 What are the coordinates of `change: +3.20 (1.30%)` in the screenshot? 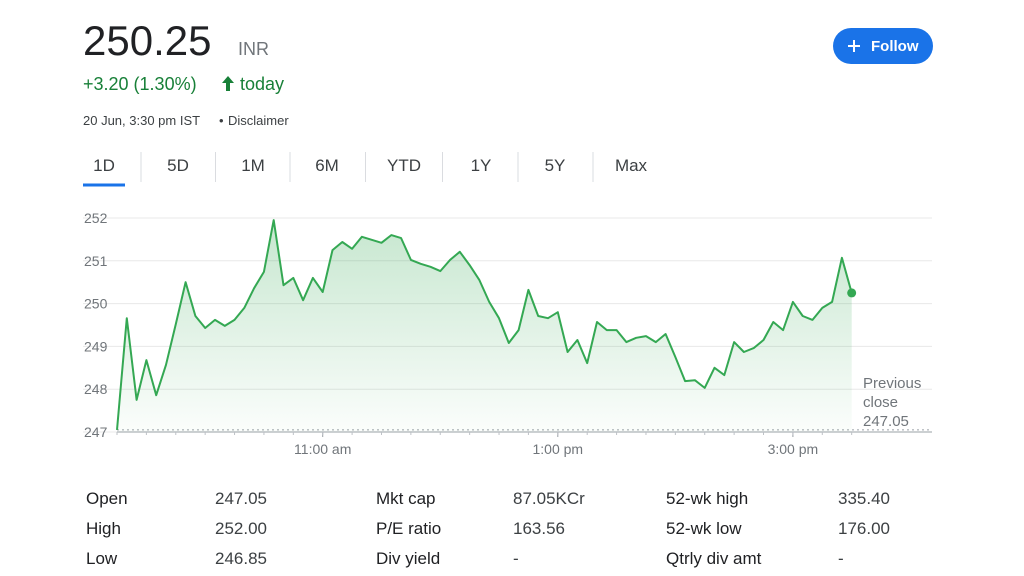 It's located at (140, 84).